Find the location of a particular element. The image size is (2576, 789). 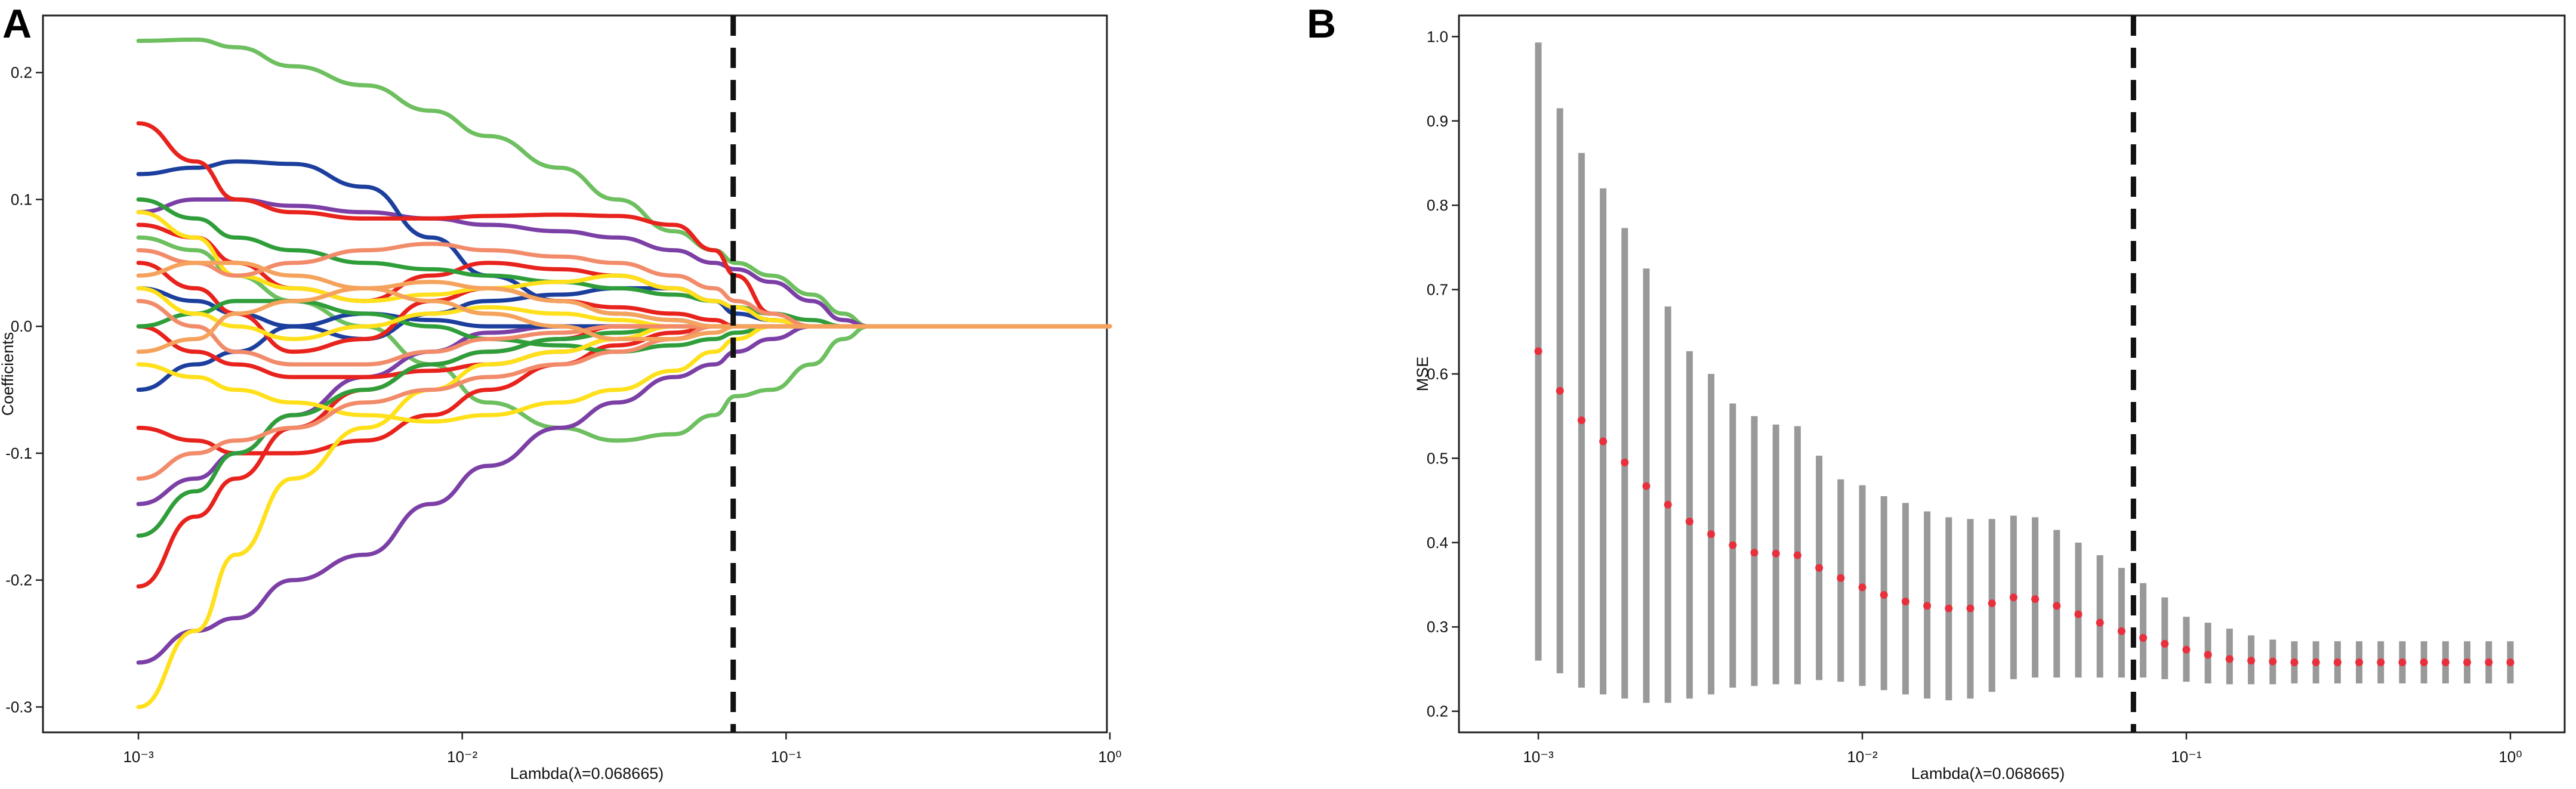

panel-b-label: B is located at coordinates (1322, 24).